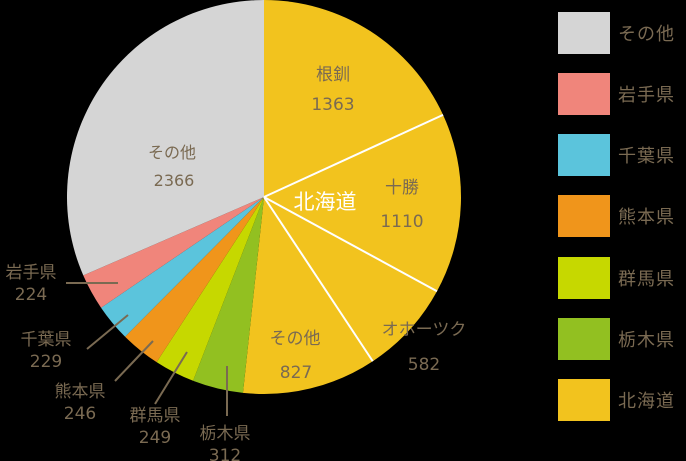 This screenshot has width=686, height=461. I want to click on slice-value-iwate: 224, so click(31, 295).